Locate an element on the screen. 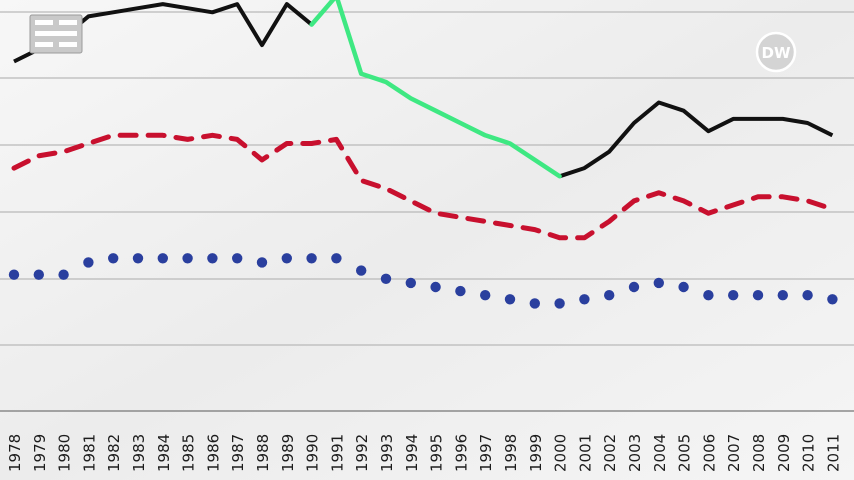 Image resolution: width=854 pixels, height=480 pixels. point-dotted-1979 is located at coordinates (38, 274).